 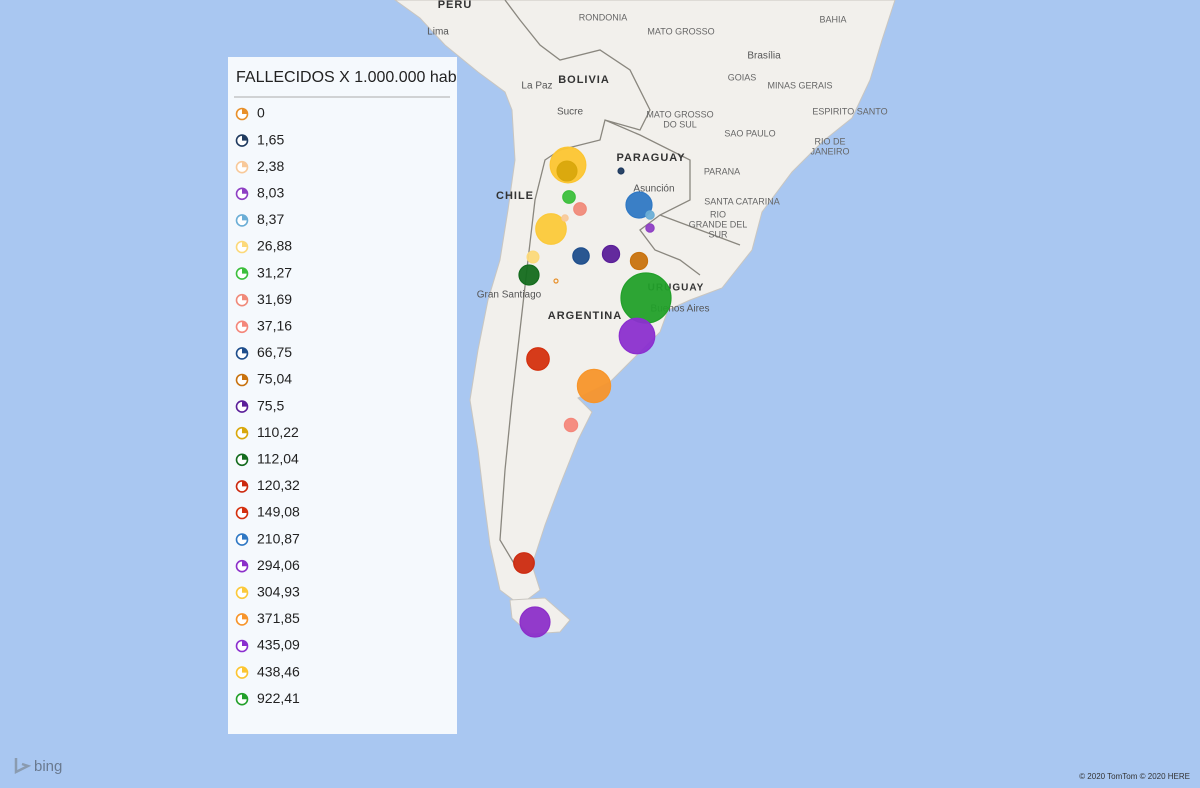 What do you see at coordinates (278, 698) in the screenshot?
I see `legend-label: 922,41` at bounding box center [278, 698].